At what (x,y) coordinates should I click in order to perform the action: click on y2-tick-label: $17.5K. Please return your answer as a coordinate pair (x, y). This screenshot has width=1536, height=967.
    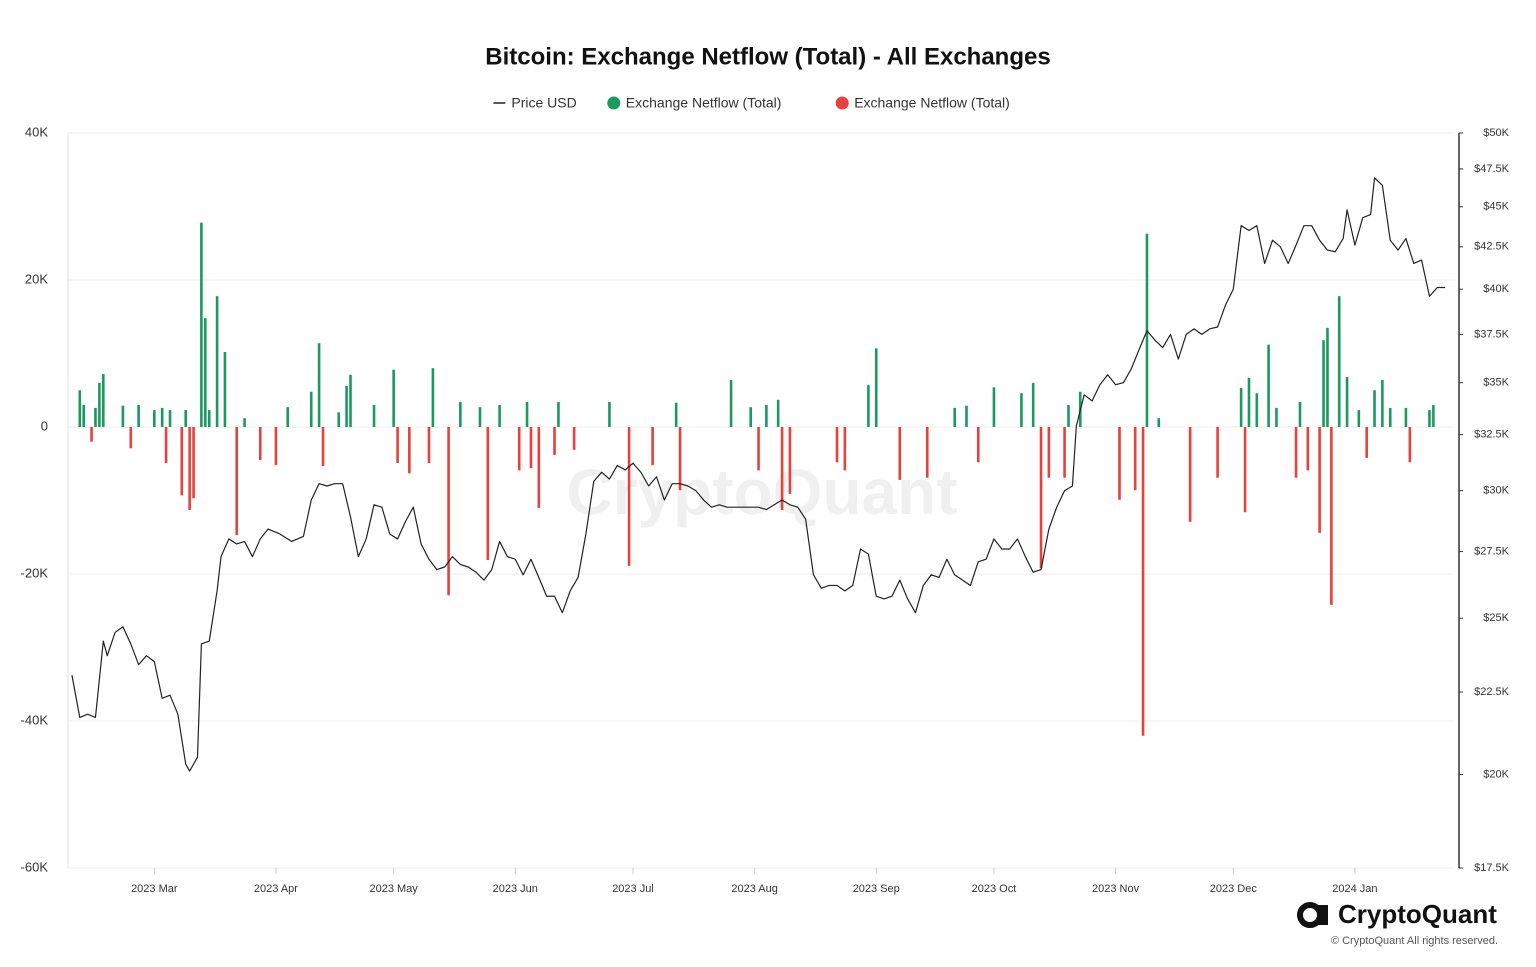
    Looking at the image, I should click on (1492, 868).